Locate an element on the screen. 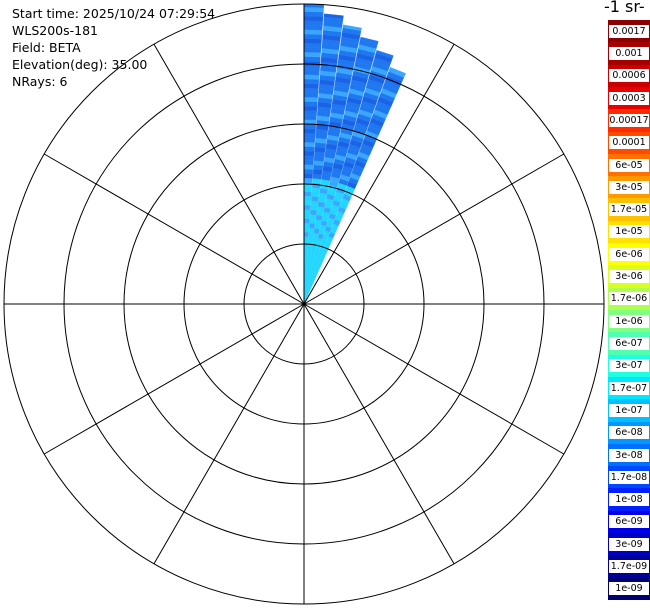 This screenshot has height=610, width=650. colorbar-tick-label: 3e-07 is located at coordinates (629, 366).